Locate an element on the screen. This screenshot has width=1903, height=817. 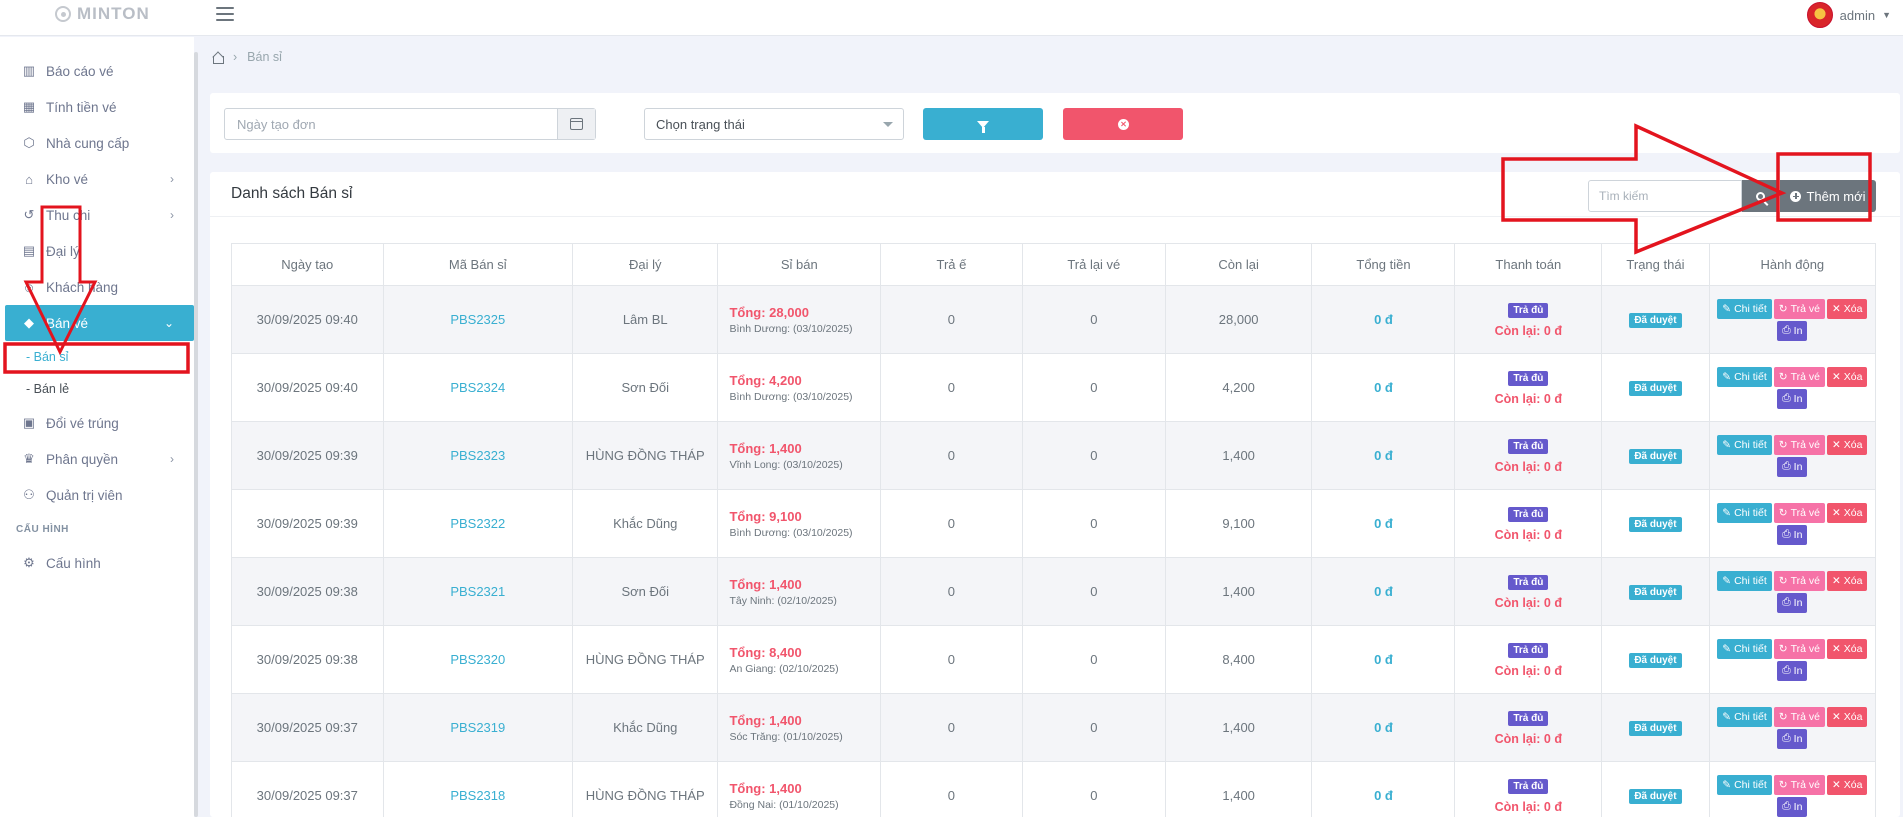
date-picker-button is located at coordinates (576, 124).